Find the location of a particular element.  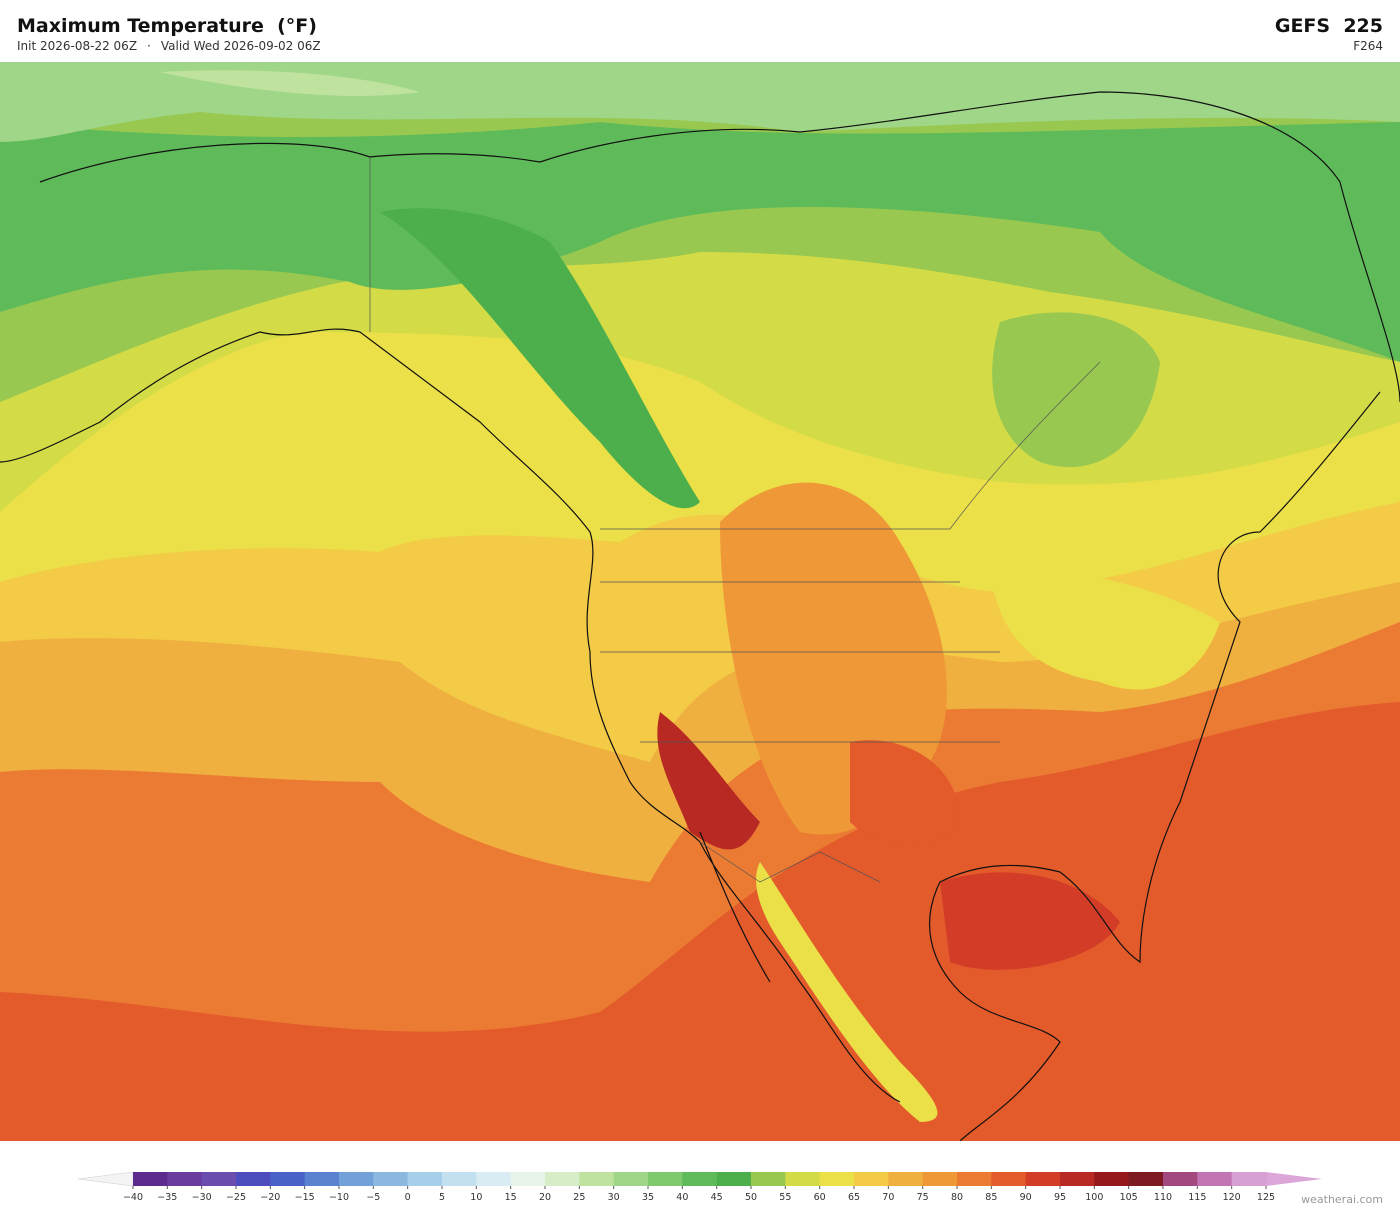

forecast-hour: F264 is located at coordinates (1368, 46).